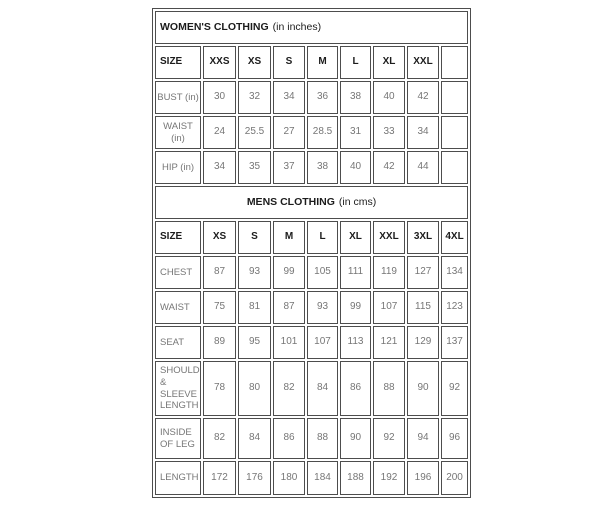 This screenshot has height=507, width=600. I want to click on womens-measurement-row: WAIST (in) 24 25.5 27 28.5 31 33 34, so click(312, 132).